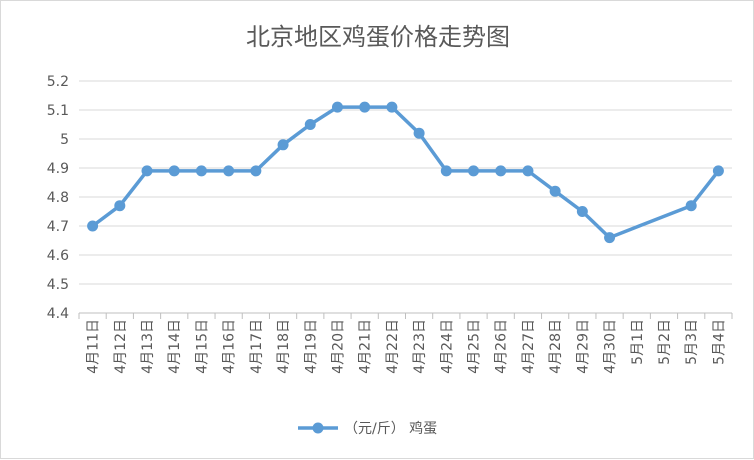 The image size is (754, 460). Describe the element at coordinates (284, 346) in the screenshot. I see `x-tick-label: 4月18日` at that location.